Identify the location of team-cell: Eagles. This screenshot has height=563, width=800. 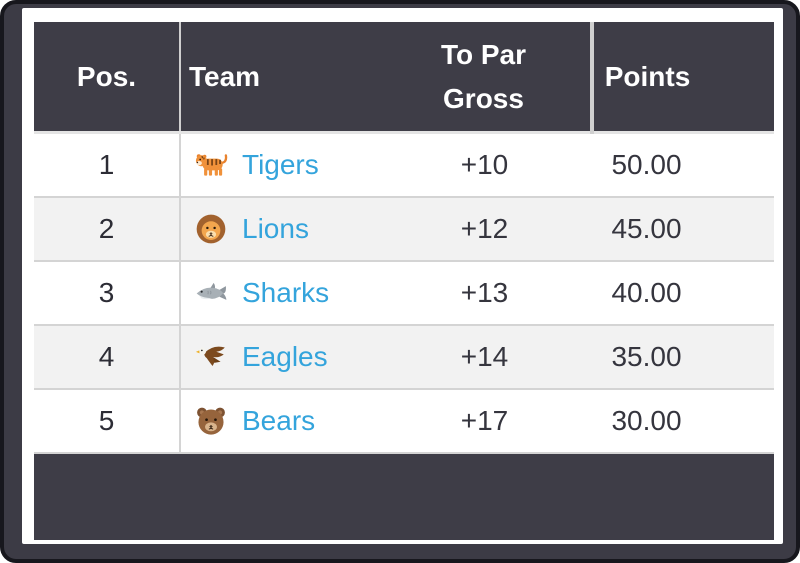
(291, 357).